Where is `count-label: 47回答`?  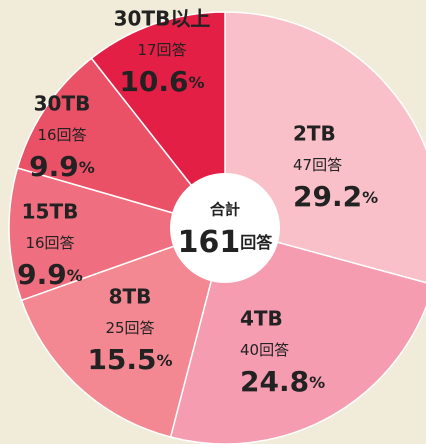 count-label: 47回答 is located at coordinates (317, 165).